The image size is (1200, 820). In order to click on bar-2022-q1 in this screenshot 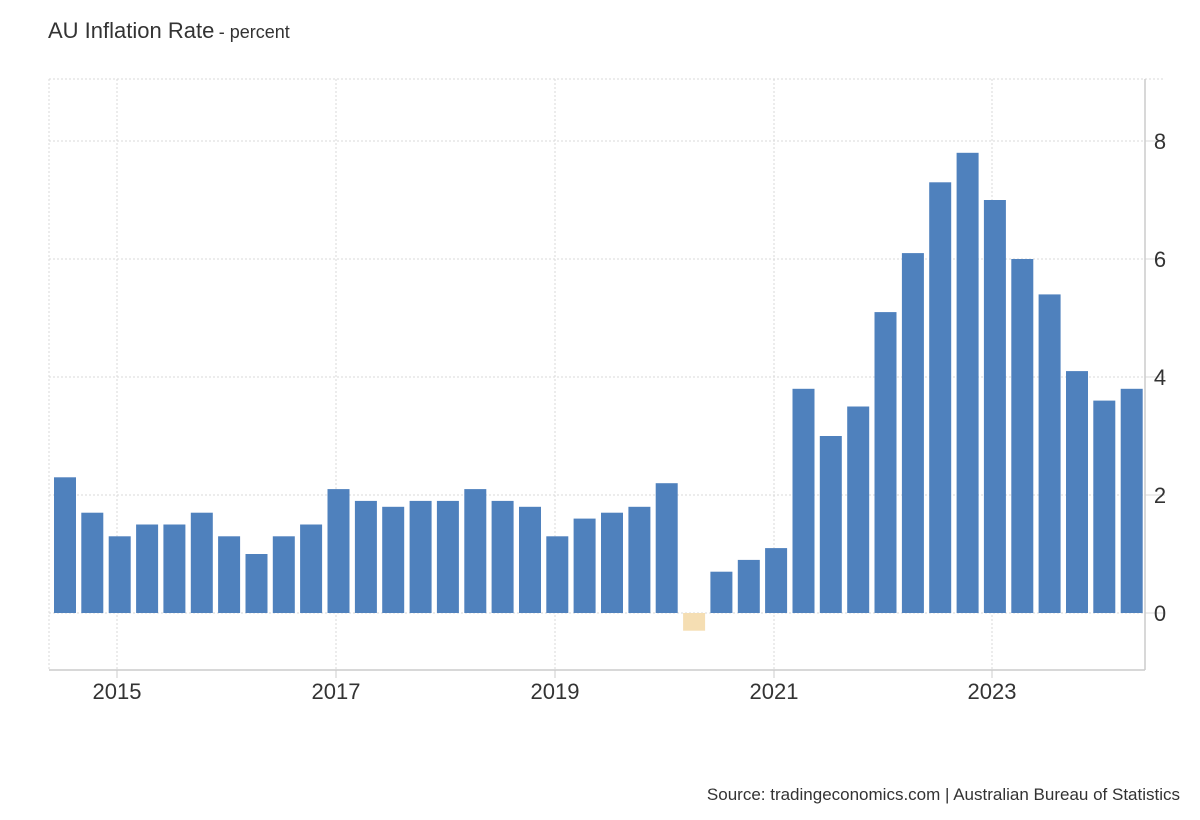, I will do `click(885, 462)`.